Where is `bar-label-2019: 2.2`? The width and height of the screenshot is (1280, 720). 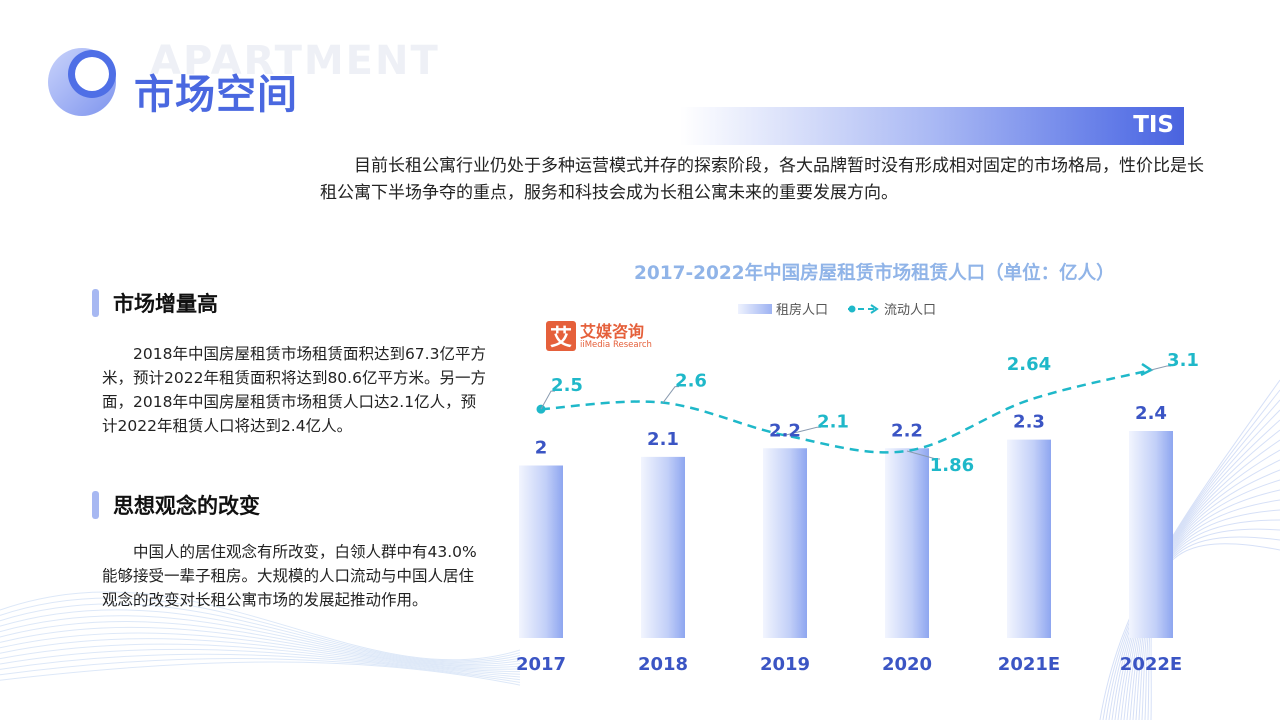
bar-label-2019: 2.2 is located at coordinates (785, 430).